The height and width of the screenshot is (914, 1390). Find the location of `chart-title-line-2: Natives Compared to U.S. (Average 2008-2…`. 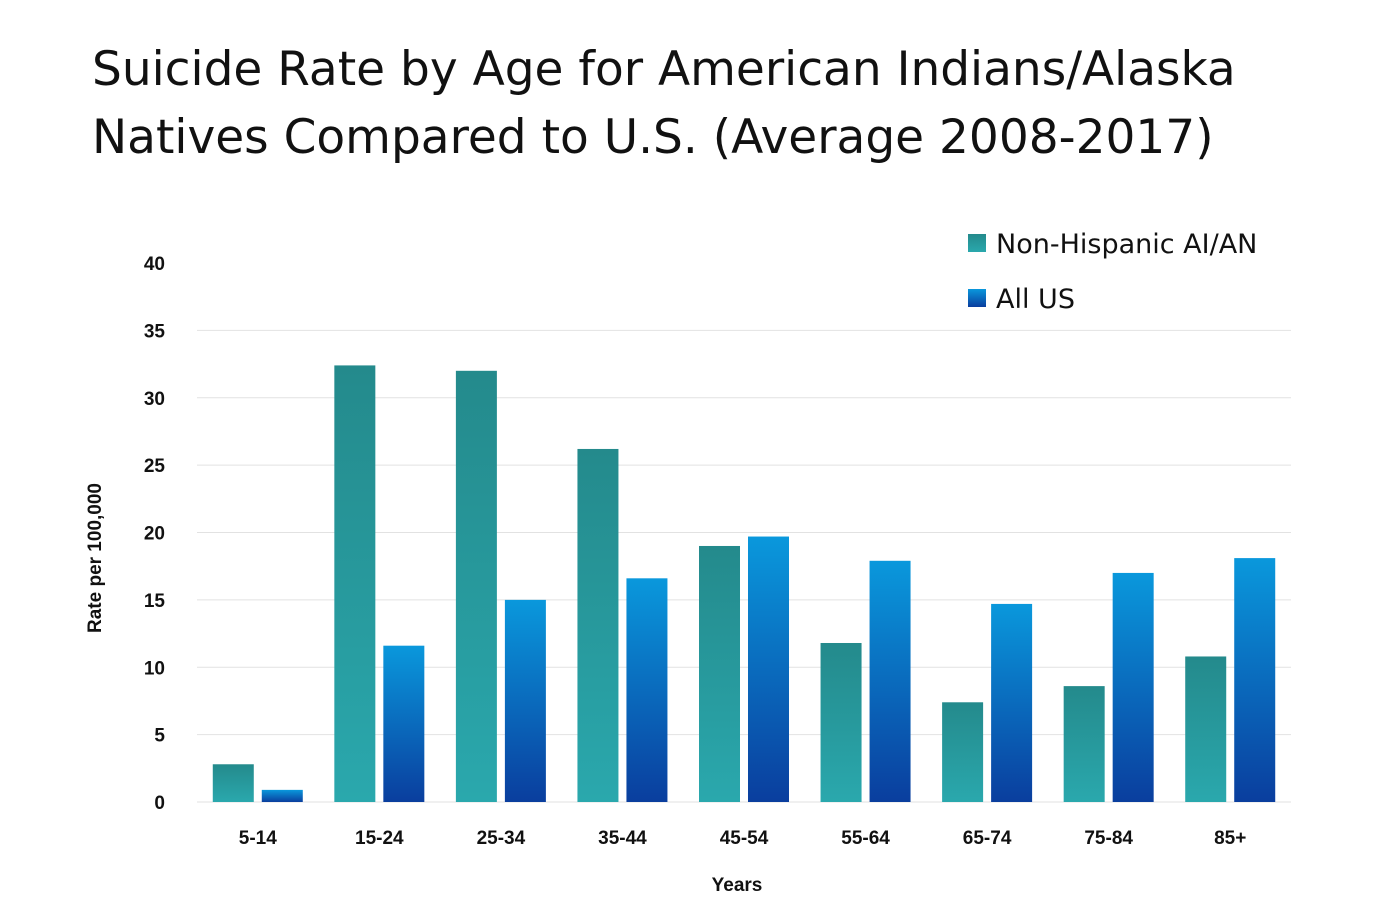

chart-title-line-2: Natives Compared to U.S. (Average 2008-2… is located at coordinates (653, 137).